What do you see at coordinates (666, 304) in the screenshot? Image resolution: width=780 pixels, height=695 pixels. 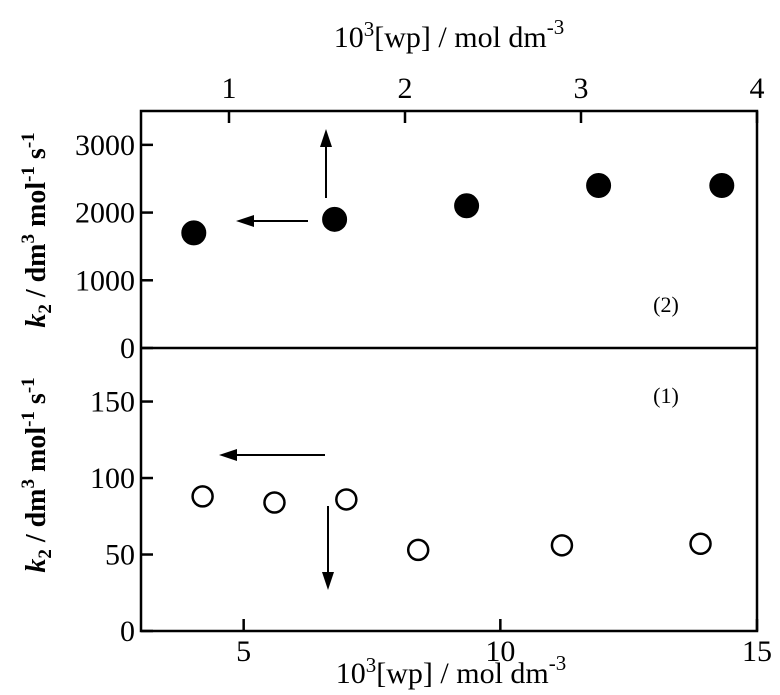 I see `upper-panel-annotation: (2)` at bounding box center [666, 304].